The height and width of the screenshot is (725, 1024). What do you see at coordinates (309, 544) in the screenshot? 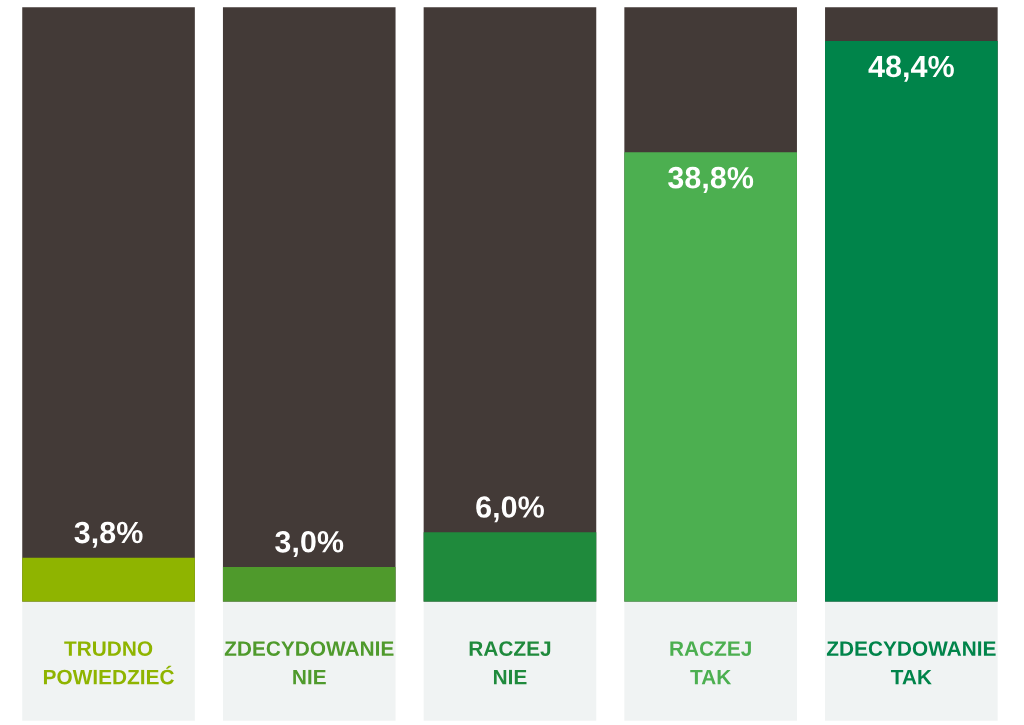
I see `data-label: 3,0%` at bounding box center [309, 544].